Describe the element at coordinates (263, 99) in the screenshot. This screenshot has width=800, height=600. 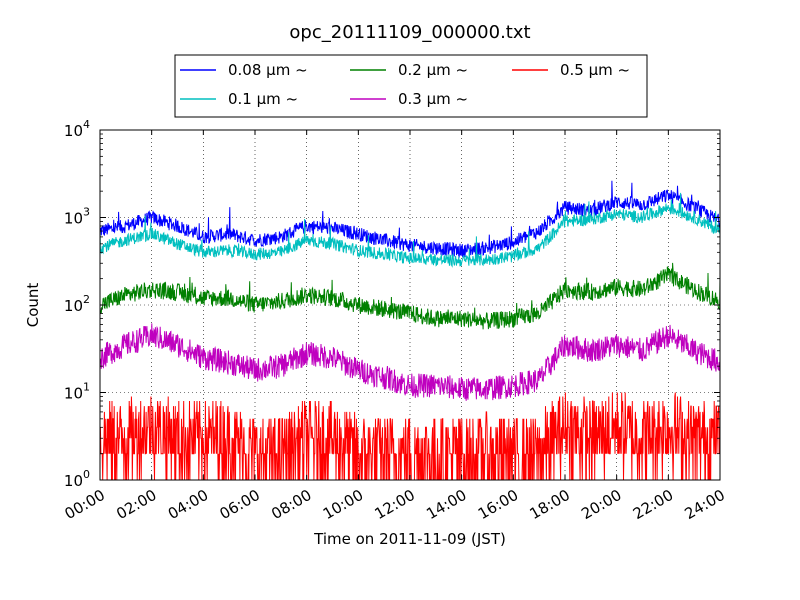
I see `legend-label: 0.1 μm ~` at that location.